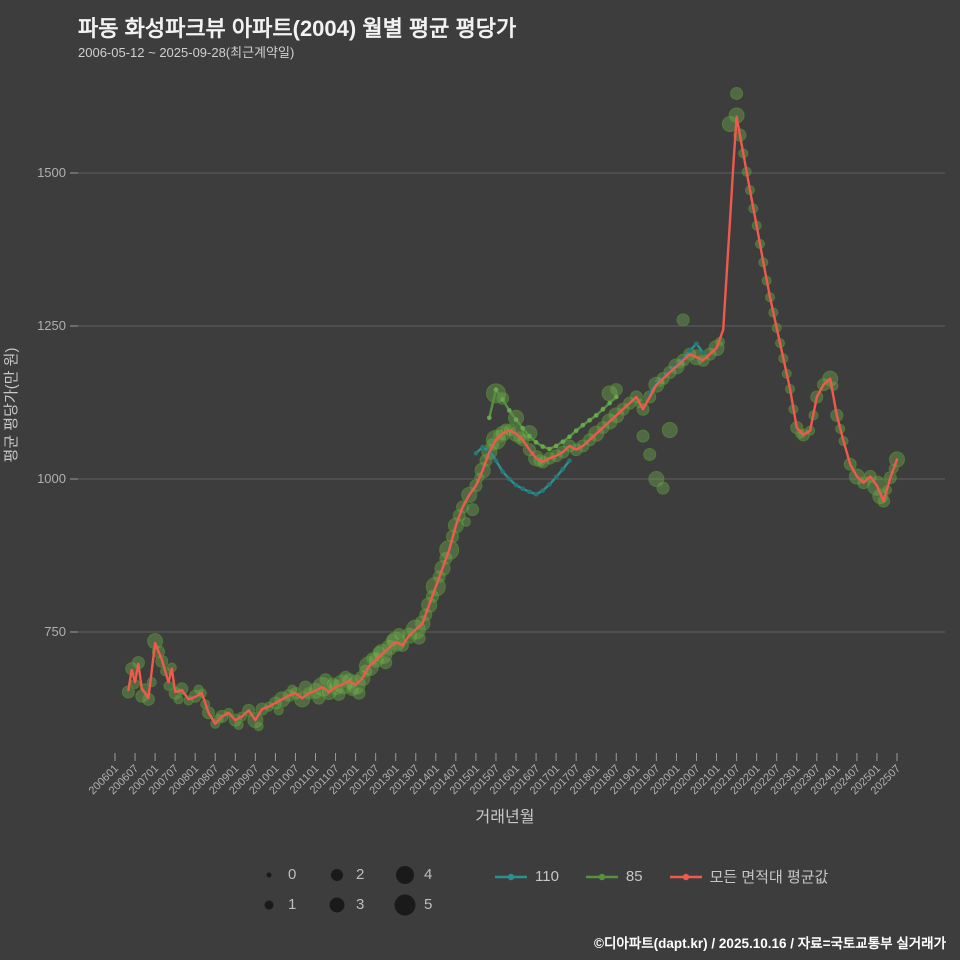  What do you see at coordinates (547, 876) in the screenshot?
I see `series-label: 110` at bounding box center [547, 876].